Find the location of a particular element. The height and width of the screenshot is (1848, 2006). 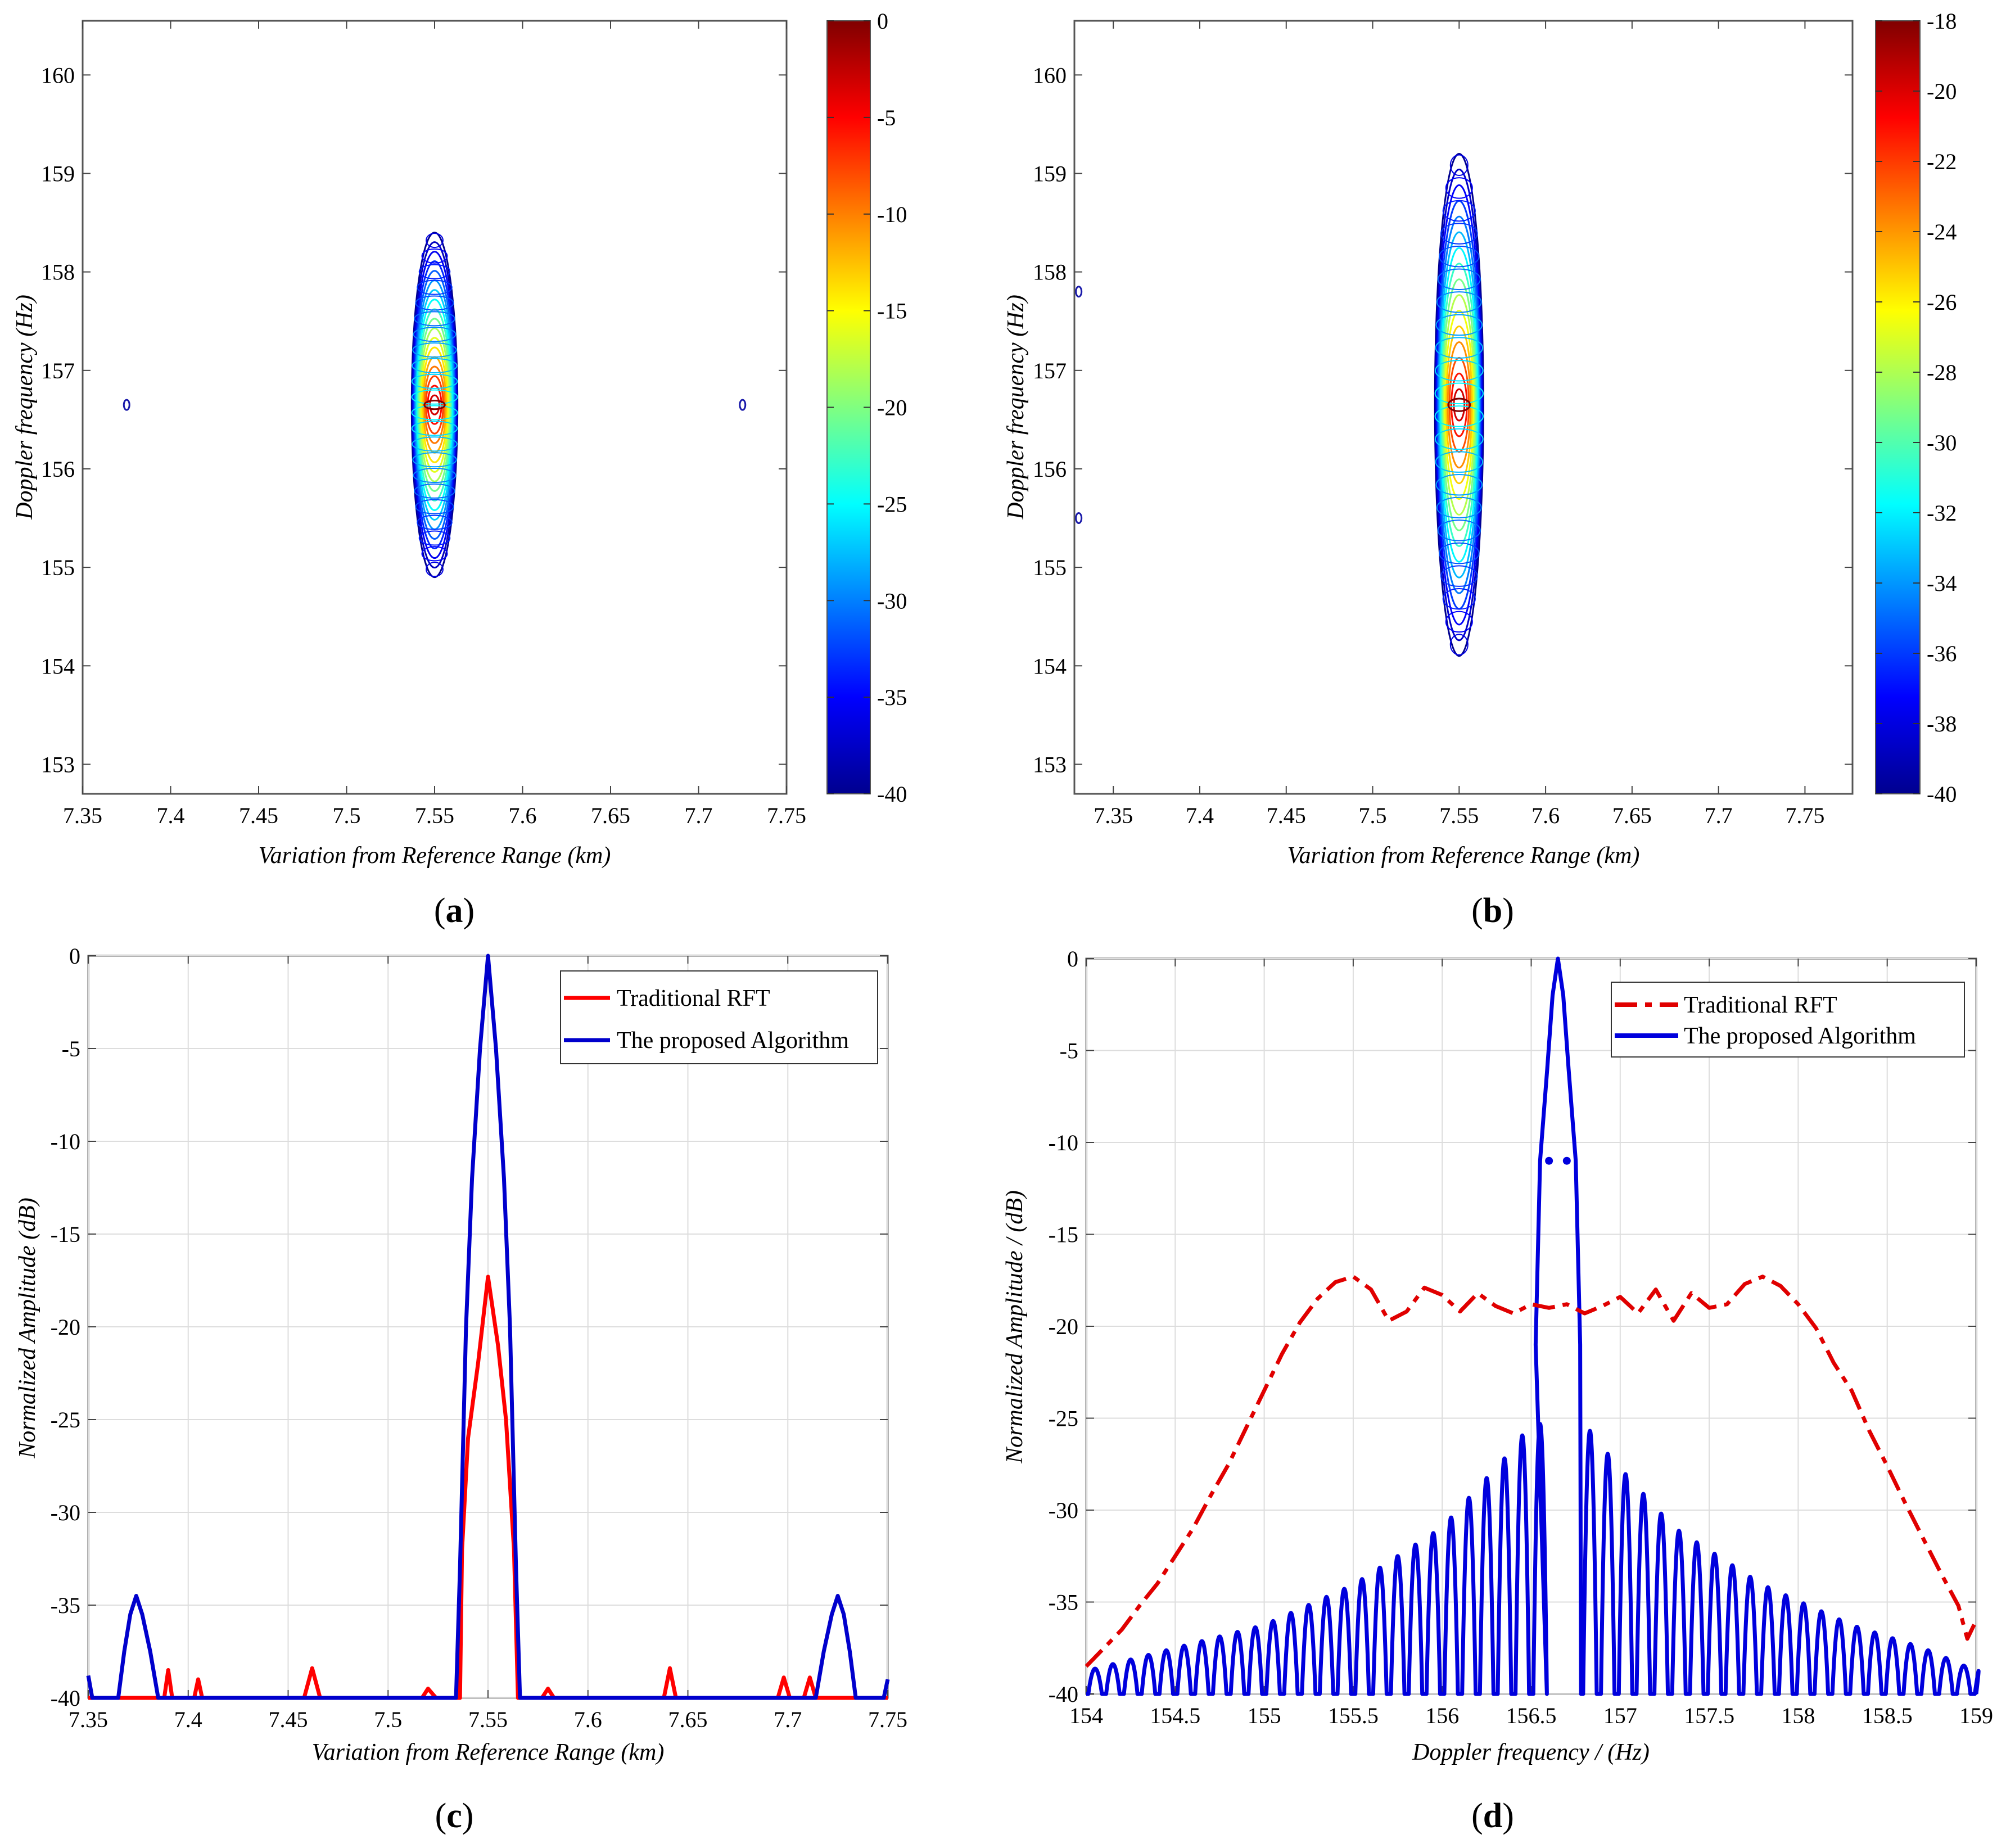

panel-b-ytick-label: 155 is located at coordinates (1050, 567).